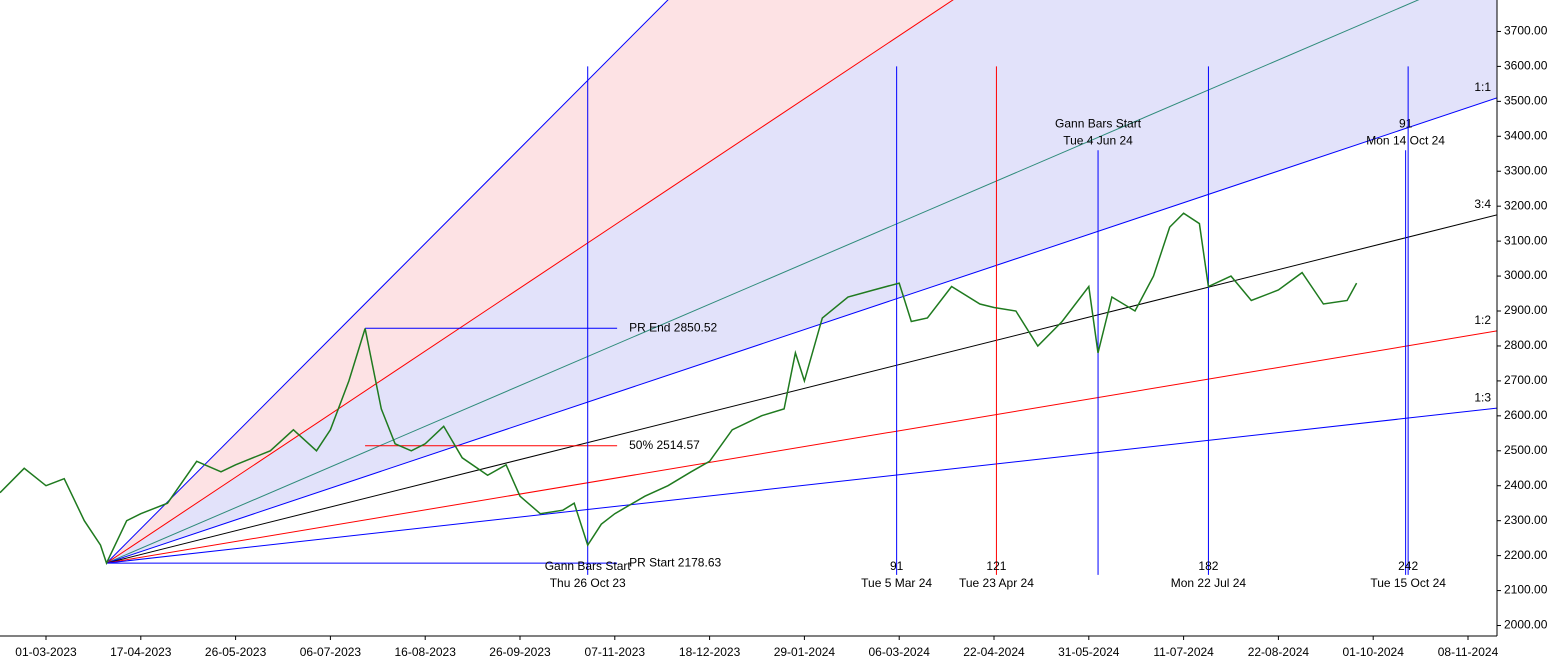 The height and width of the screenshot is (667, 1556). What do you see at coordinates (710, 652) in the screenshot?
I see `x-tick-label: 18-12-2023` at bounding box center [710, 652].